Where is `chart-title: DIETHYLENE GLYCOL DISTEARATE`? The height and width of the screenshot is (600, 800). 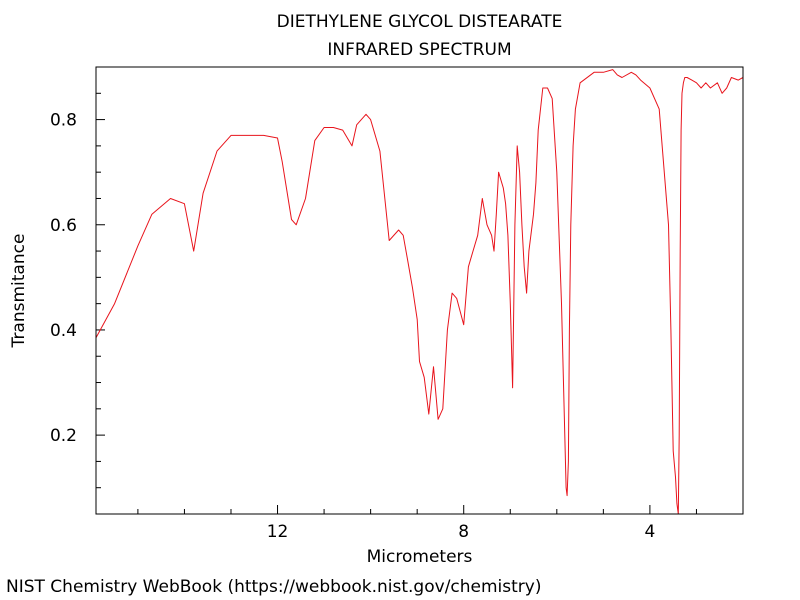
chart-title: DIETHYLENE GLYCOL DISTEARATE is located at coordinates (419, 22).